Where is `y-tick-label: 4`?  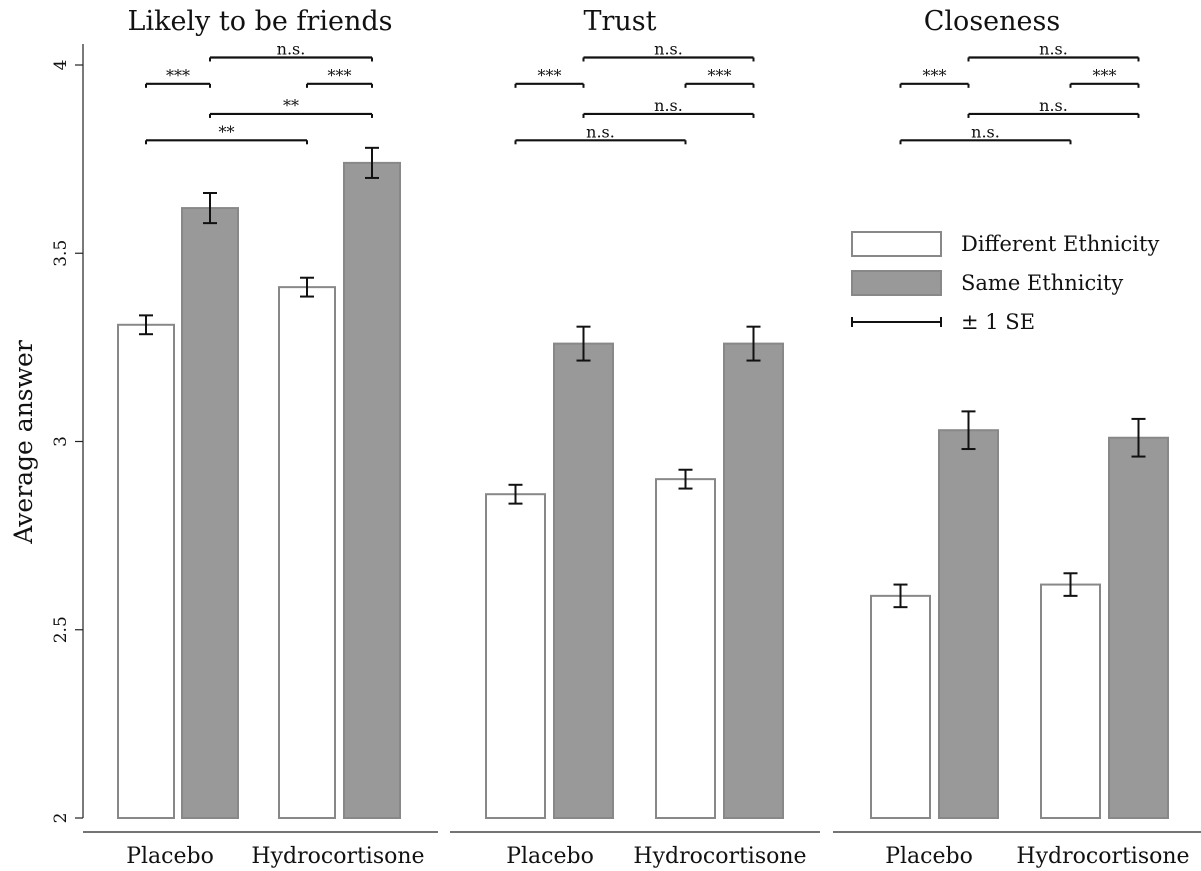
y-tick-label: 4 is located at coordinates (61, 65).